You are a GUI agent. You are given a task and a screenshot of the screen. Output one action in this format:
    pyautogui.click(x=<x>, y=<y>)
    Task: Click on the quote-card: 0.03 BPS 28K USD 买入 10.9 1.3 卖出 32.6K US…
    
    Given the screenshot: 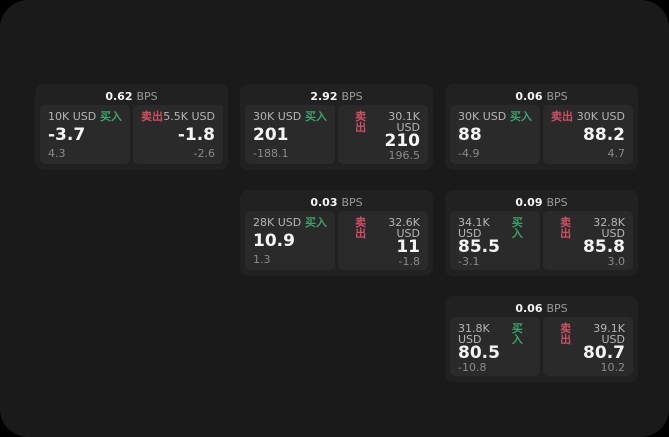 What is the action you would take?
    pyautogui.click(x=336, y=233)
    